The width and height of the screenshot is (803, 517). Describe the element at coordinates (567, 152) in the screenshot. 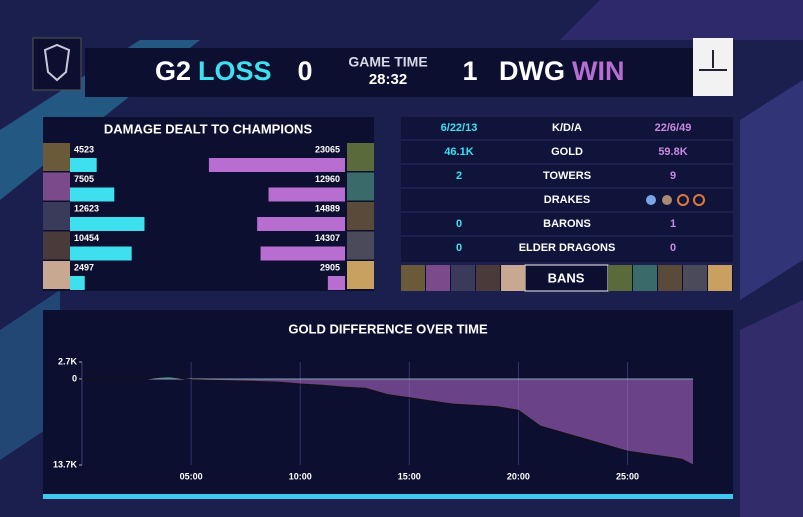

I see `stat-label: GOLD` at that location.